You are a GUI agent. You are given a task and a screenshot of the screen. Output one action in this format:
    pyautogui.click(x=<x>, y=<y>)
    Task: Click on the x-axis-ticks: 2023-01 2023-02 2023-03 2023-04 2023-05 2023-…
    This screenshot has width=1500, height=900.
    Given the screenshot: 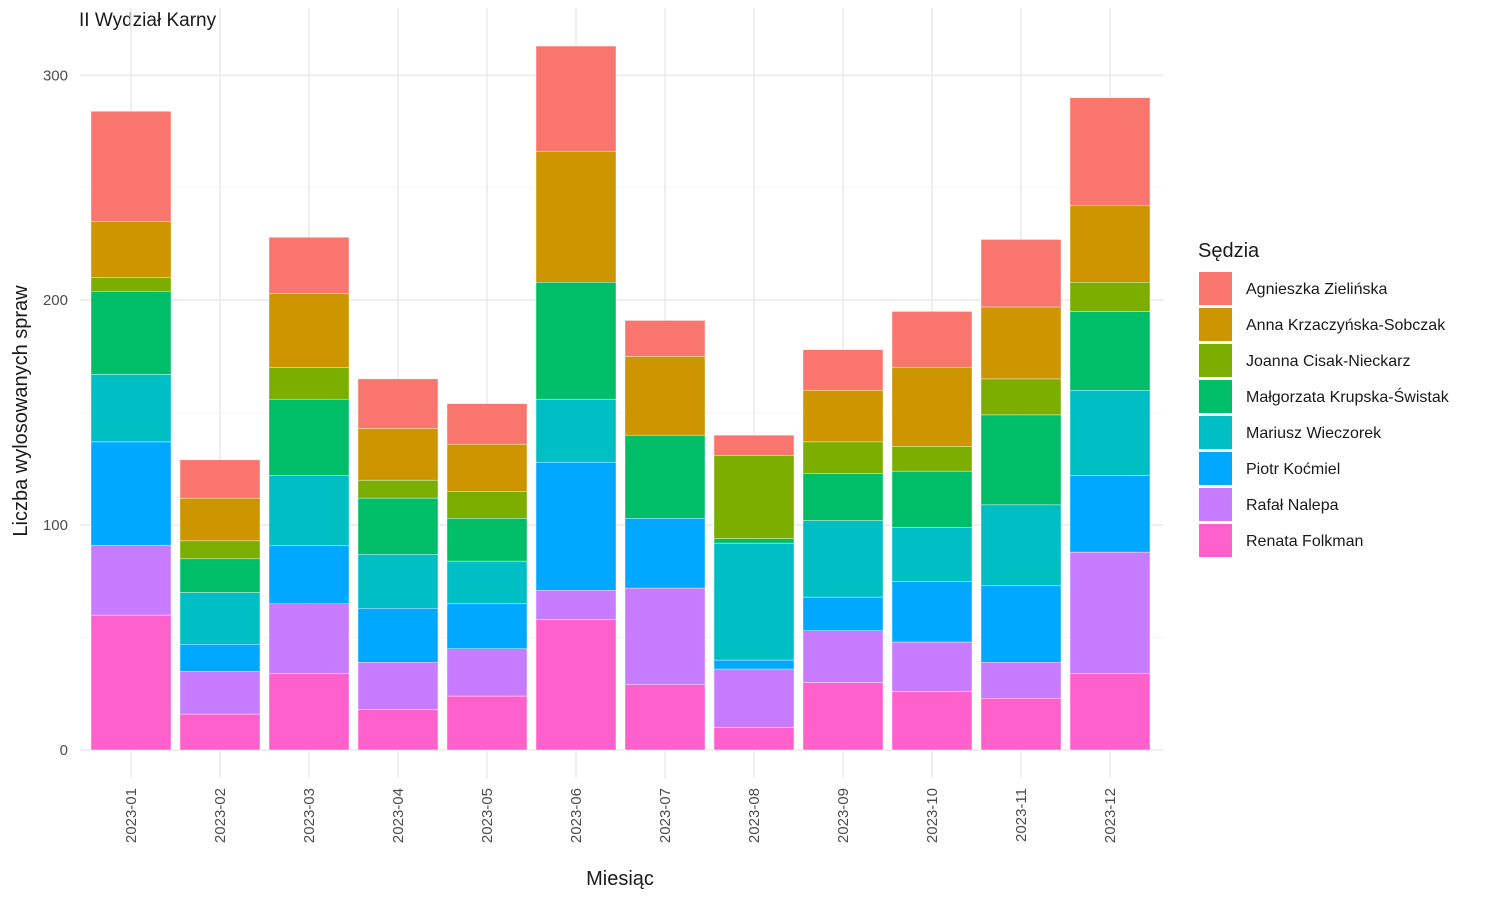 What is the action you would take?
    pyautogui.click(x=621, y=815)
    